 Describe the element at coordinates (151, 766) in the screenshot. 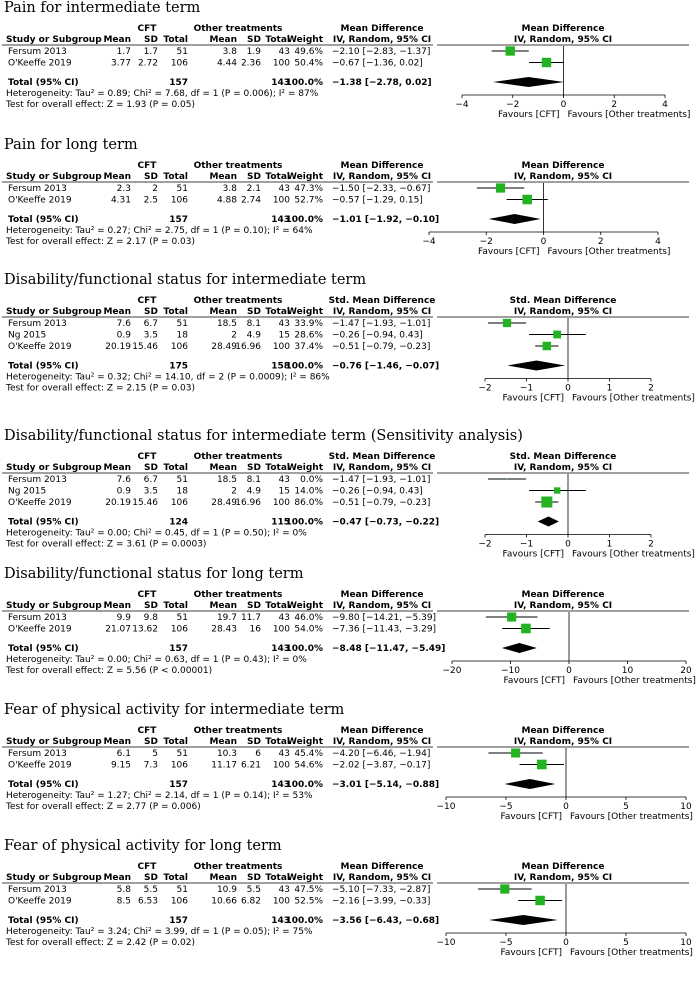

I see `cft-sd: 7.3` at that location.